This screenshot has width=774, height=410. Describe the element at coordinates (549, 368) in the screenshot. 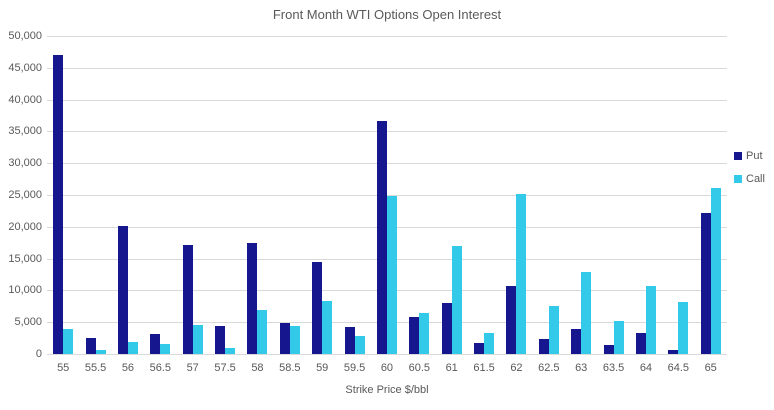

I see `x-axis-tick-label: 62.5` at that location.